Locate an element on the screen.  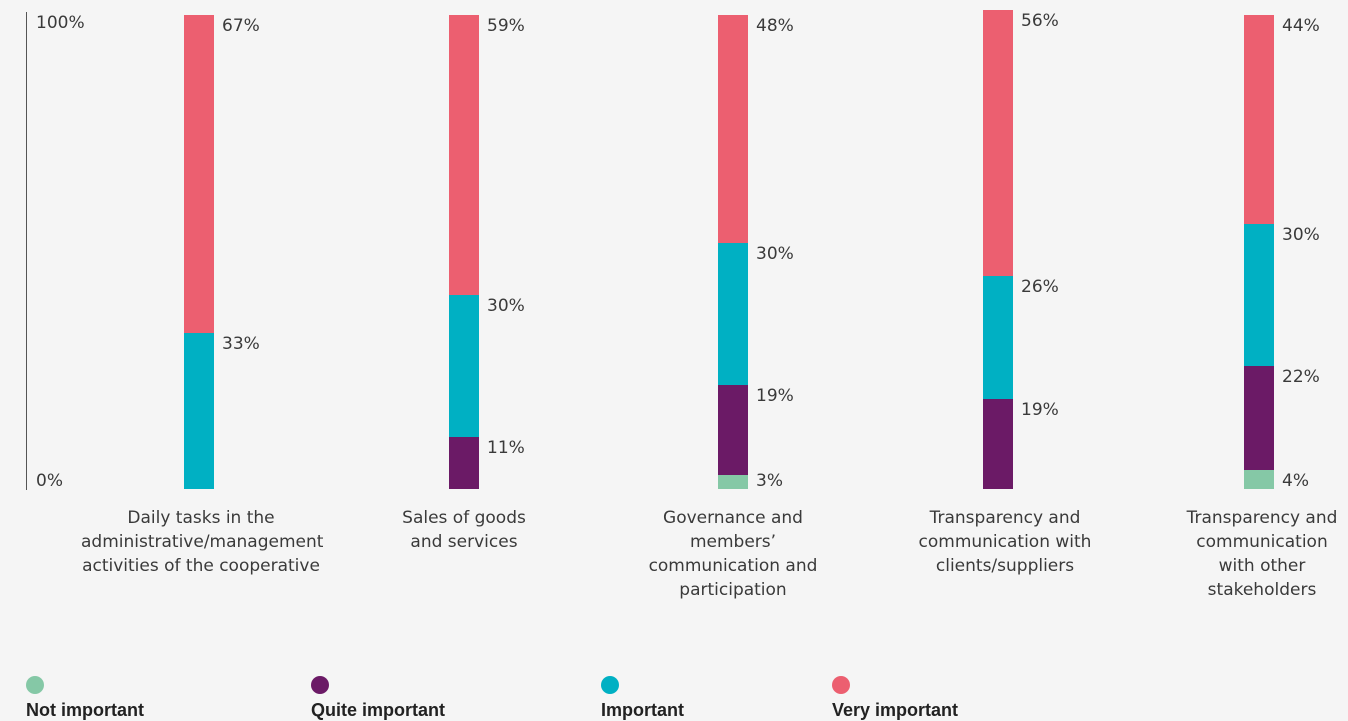
legend-label: Quite important is located at coordinates (378, 710).